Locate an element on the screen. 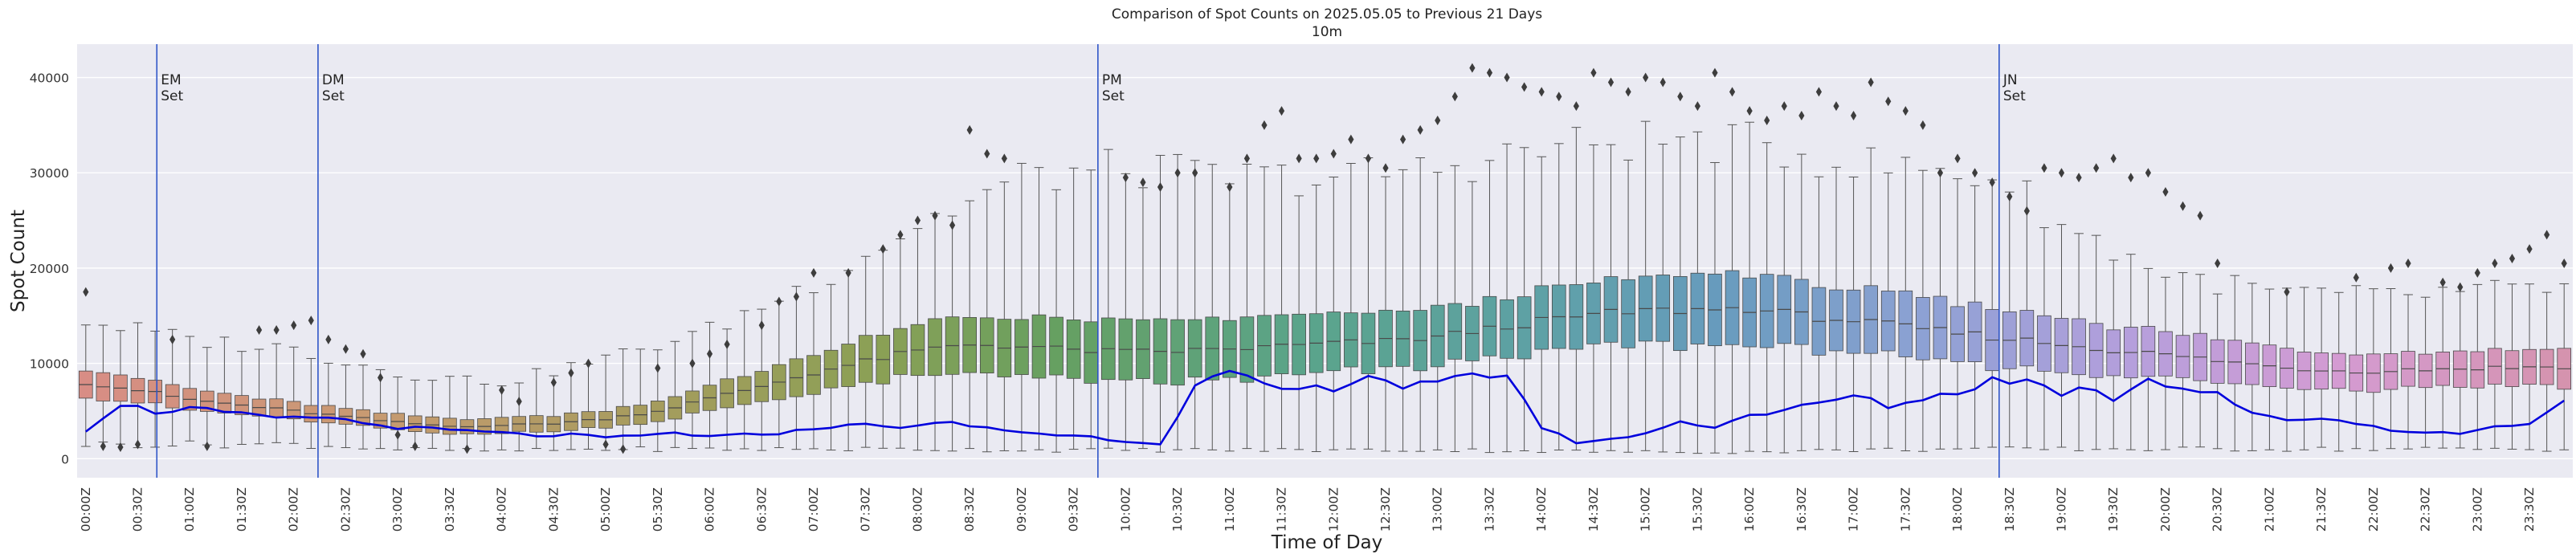  x-tick-label: 04:00Z is located at coordinates (502, 509).